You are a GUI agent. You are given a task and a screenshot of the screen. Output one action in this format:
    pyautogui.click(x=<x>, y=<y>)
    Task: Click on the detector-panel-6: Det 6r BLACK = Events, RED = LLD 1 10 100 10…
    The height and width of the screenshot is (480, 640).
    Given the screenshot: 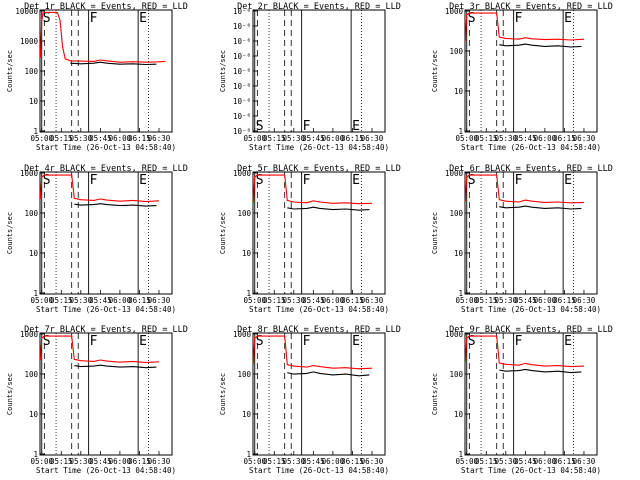 What is the action you would take?
    pyautogui.click(x=522, y=239)
    